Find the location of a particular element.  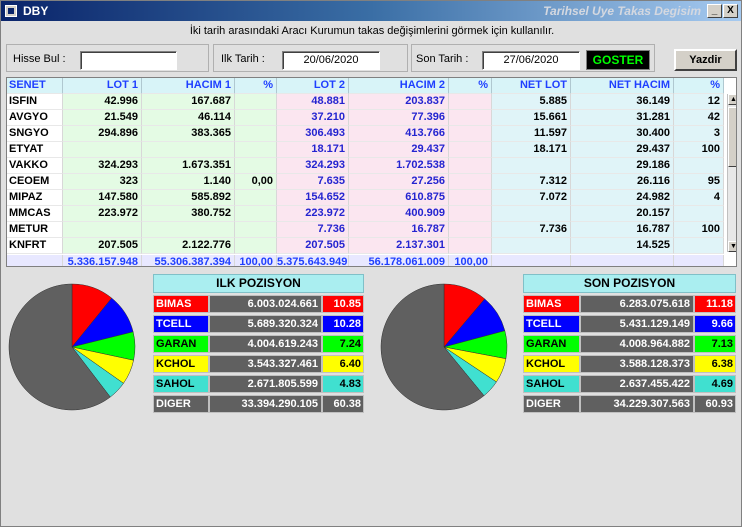

cell-net-hacim: 29.437 is located at coordinates (622, 150).